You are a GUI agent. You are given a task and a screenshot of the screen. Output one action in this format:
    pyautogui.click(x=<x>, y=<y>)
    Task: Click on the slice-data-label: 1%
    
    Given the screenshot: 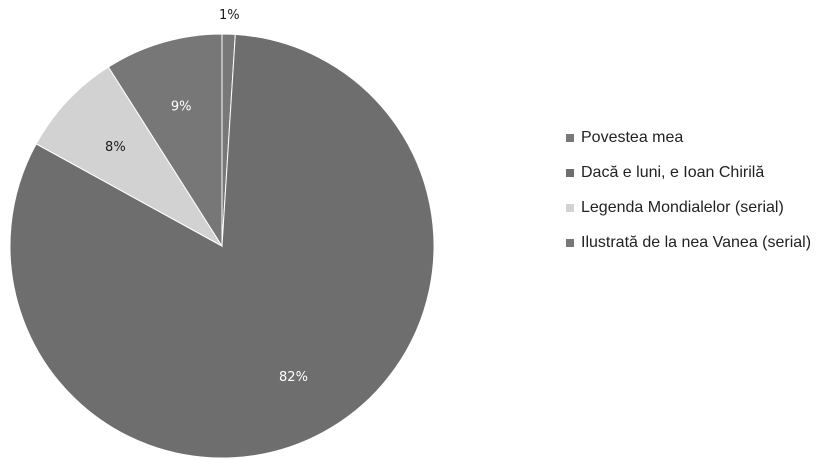 What is the action you would take?
    pyautogui.click(x=229, y=15)
    